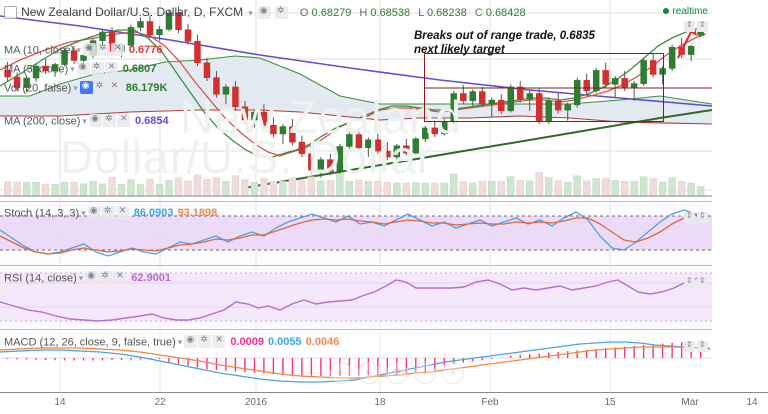 The width and height of the screenshot is (768, 414). Describe the element at coordinates (702, 346) in the screenshot. I see `macd-scale-down-button` at that location.